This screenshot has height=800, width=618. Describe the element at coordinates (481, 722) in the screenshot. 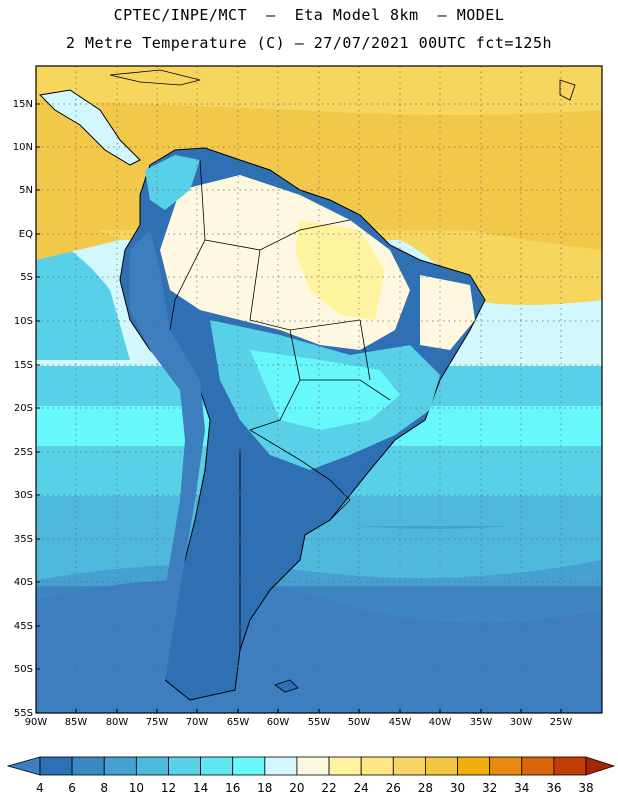

I see `lon-label: 35W` at that location.